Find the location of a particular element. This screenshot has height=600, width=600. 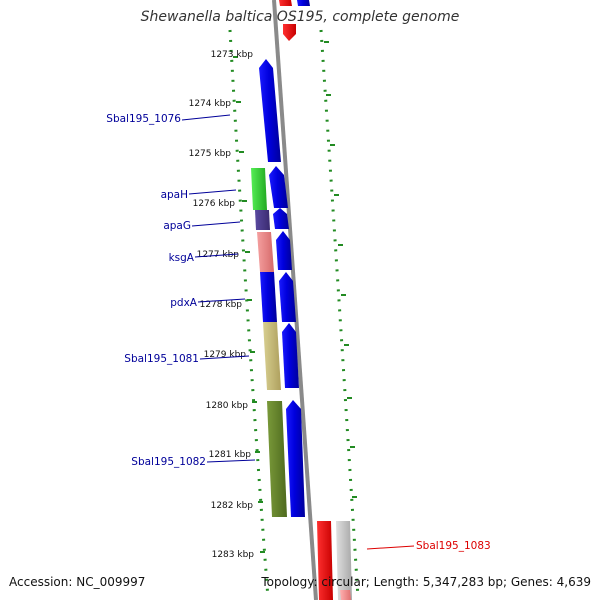

gene-label: Sbal195_1076 is located at coordinates (143, 119).